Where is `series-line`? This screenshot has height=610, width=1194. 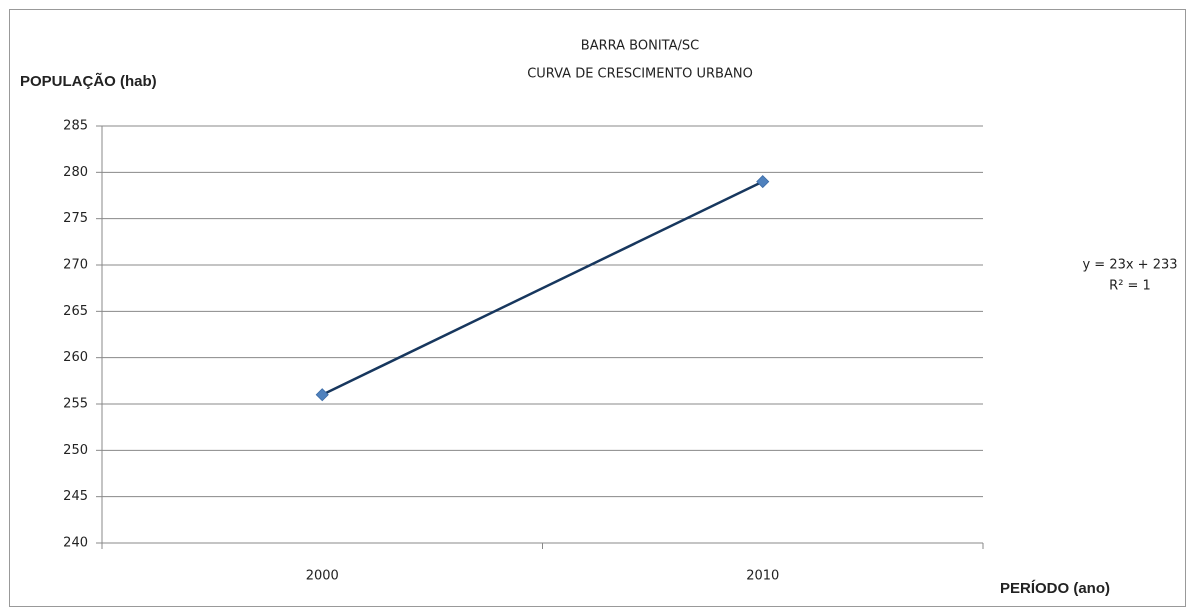
series-line is located at coordinates (542, 288).